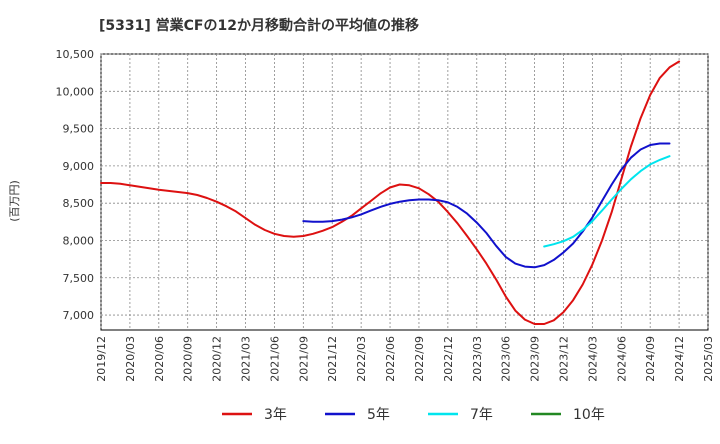  What do you see at coordinates (79, 278) in the screenshot?
I see `y-tick-label: 7,500` at bounding box center [79, 278].